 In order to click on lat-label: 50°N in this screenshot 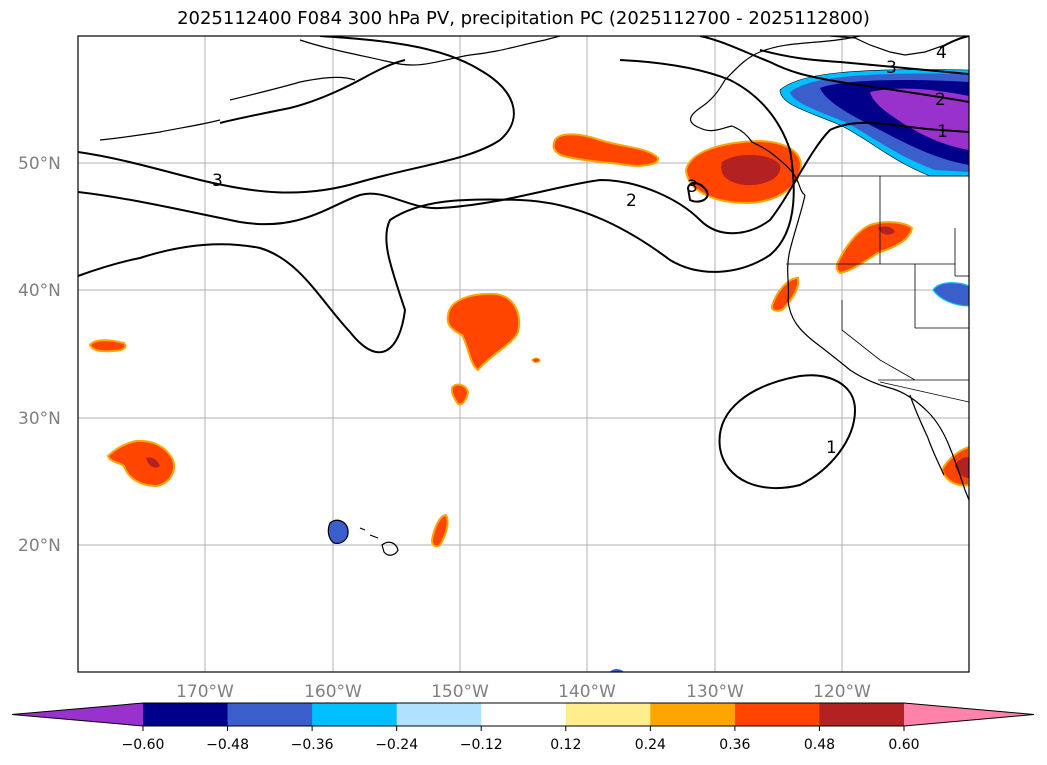, I will do `click(39, 164)`.